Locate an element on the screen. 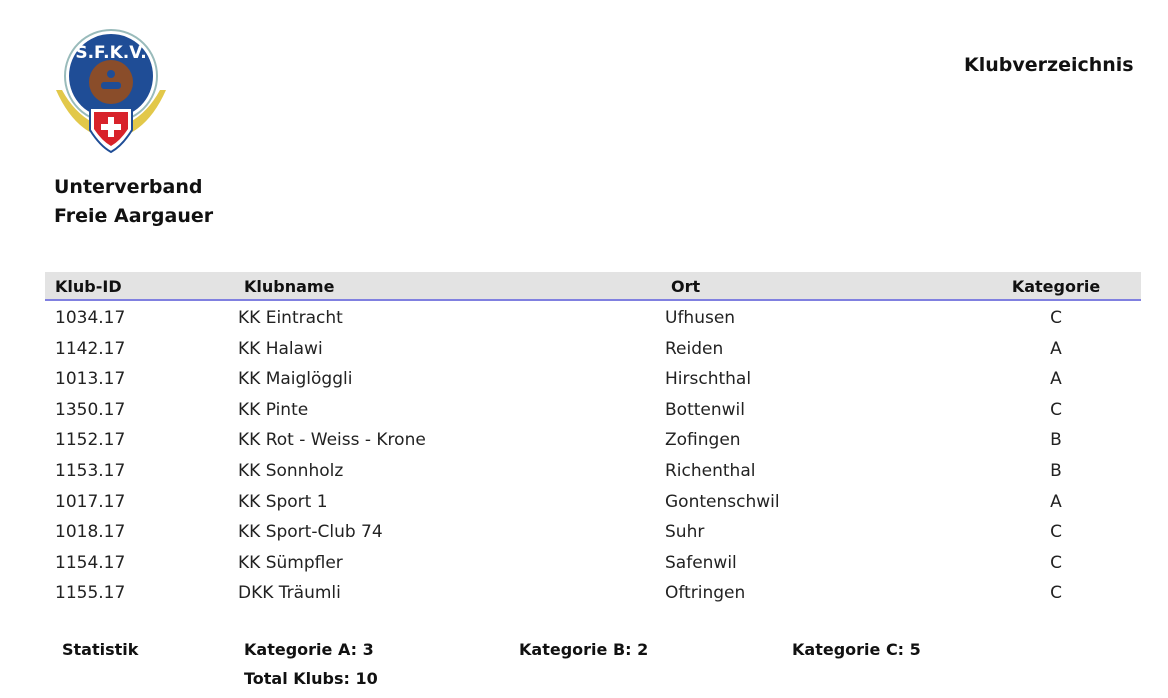 The image size is (1168, 698). cell-ort: Zofingen is located at coordinates (703, 440).